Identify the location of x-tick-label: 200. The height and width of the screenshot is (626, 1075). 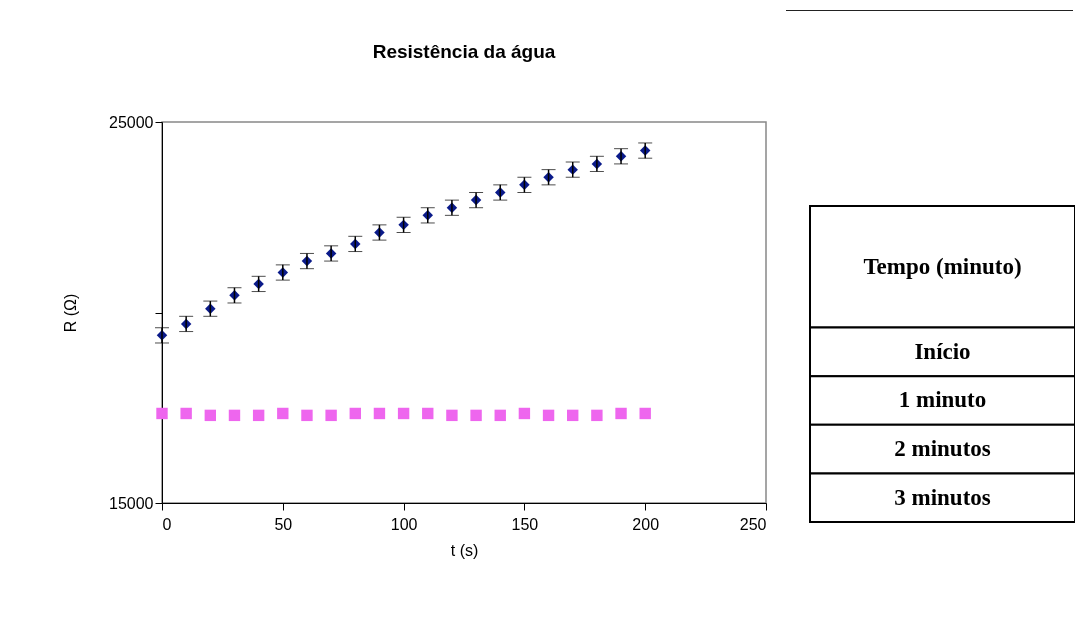
(646, 524).